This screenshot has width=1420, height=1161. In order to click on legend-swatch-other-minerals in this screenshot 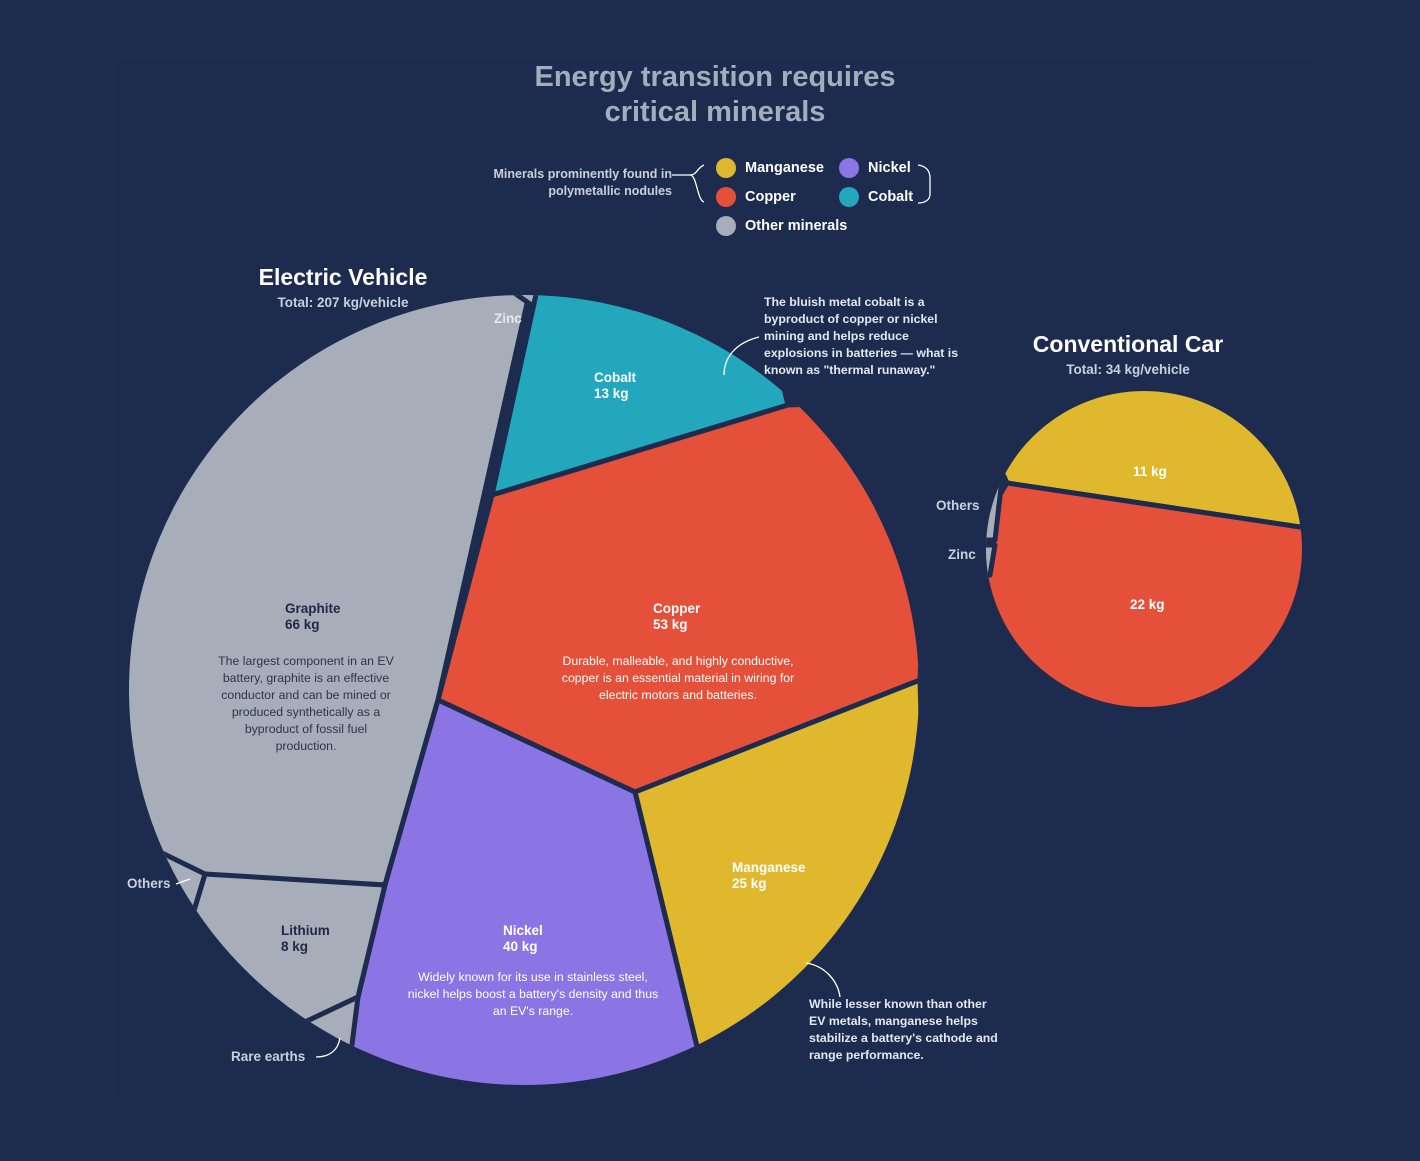, I will do `click(726, 226)`.